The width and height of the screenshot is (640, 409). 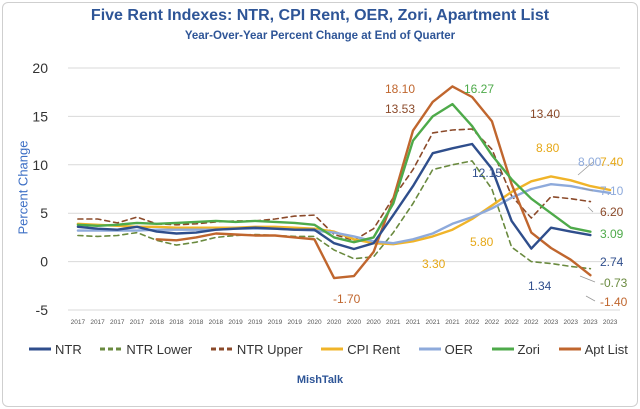 I want to click on data-label: 1.34, so click(x=540, y=286).